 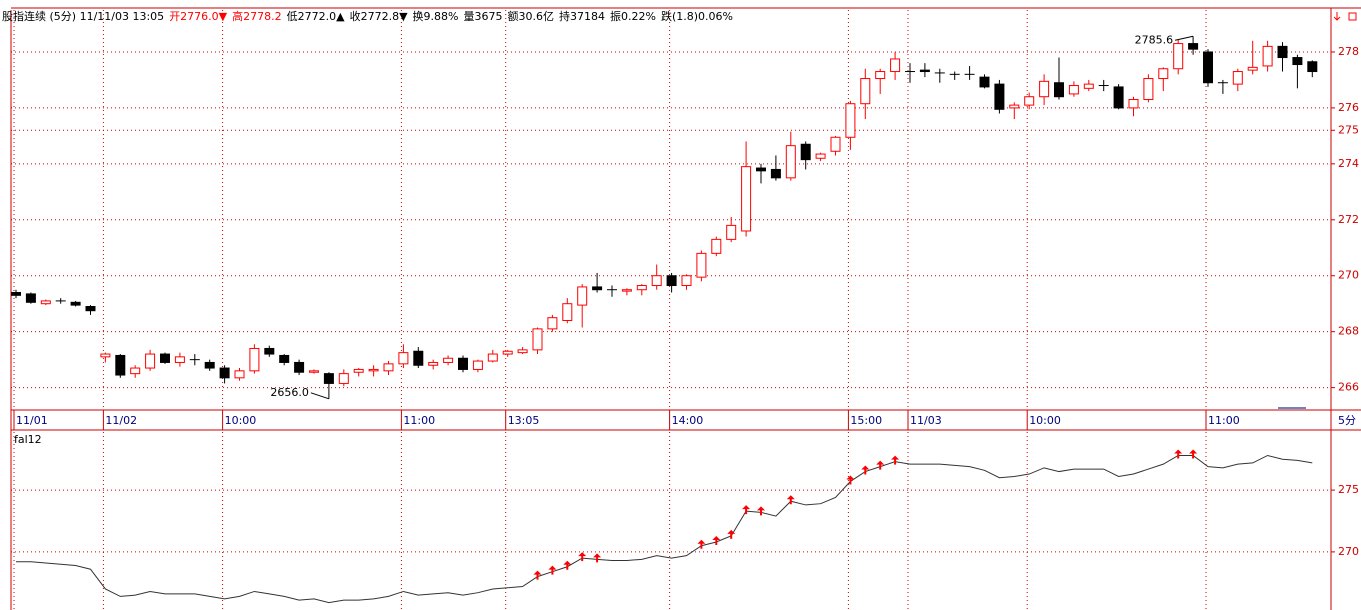 I want to click on icon-box, so click(x=1352, y=16).